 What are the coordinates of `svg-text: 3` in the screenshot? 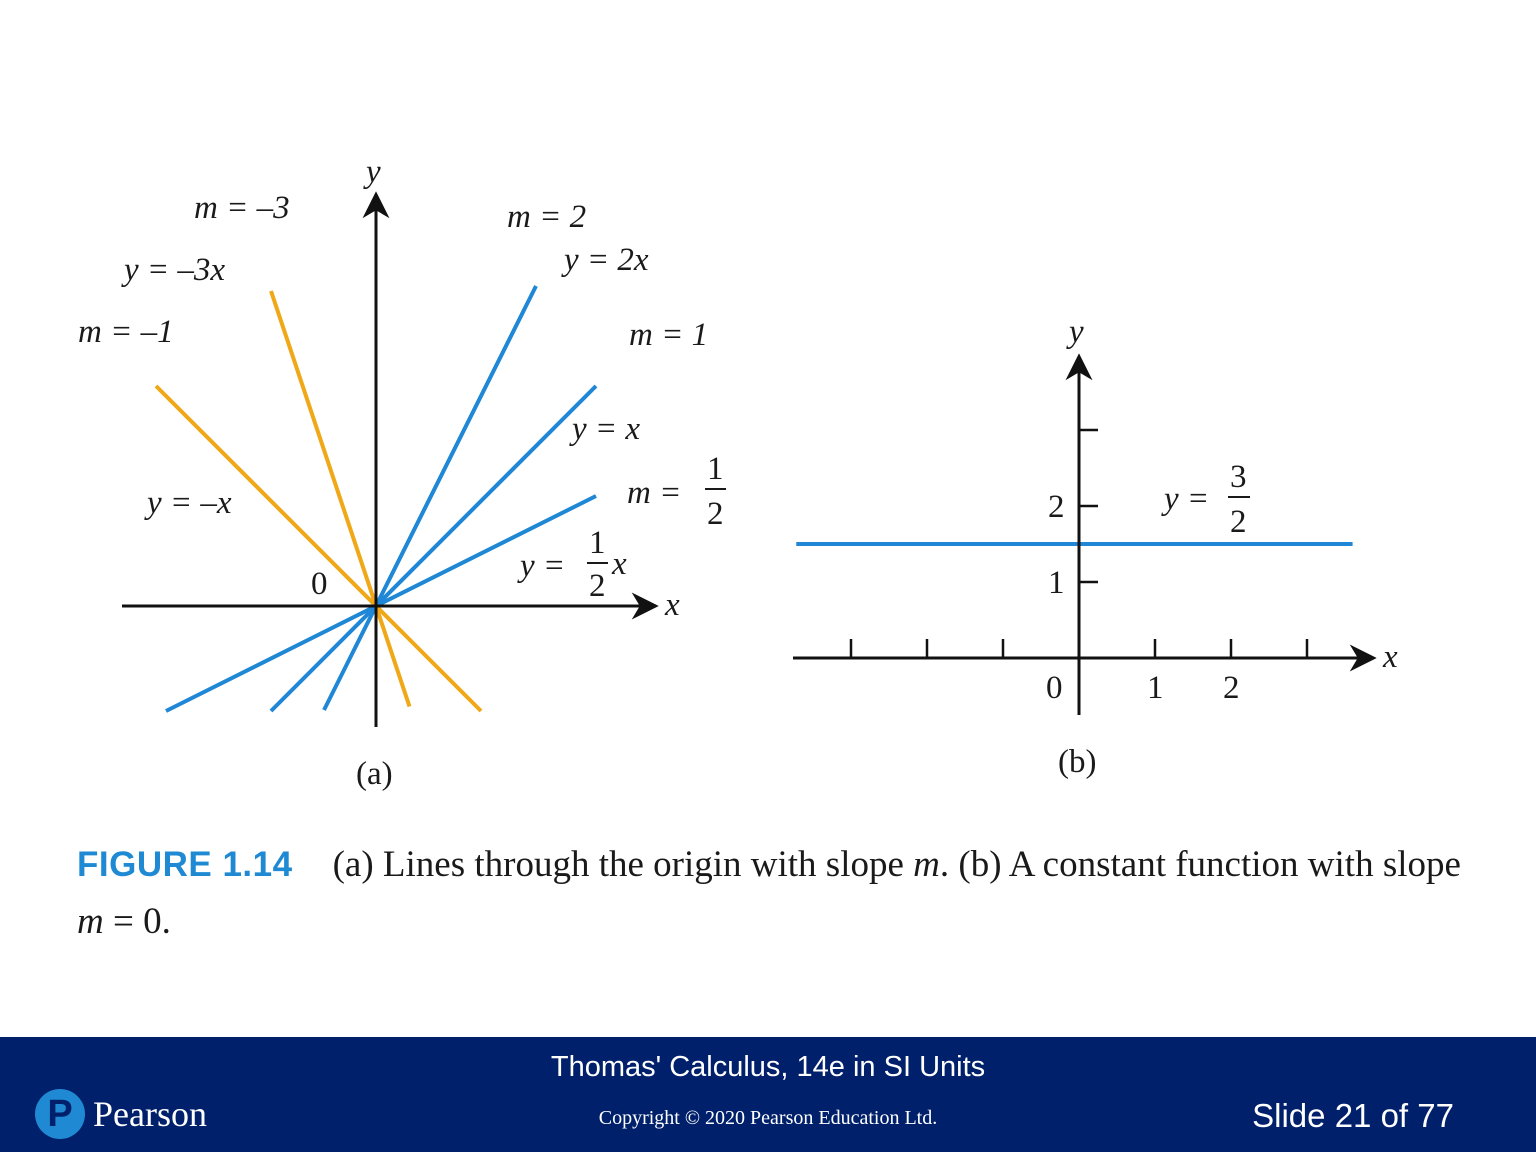 It's located at (1238, 477).